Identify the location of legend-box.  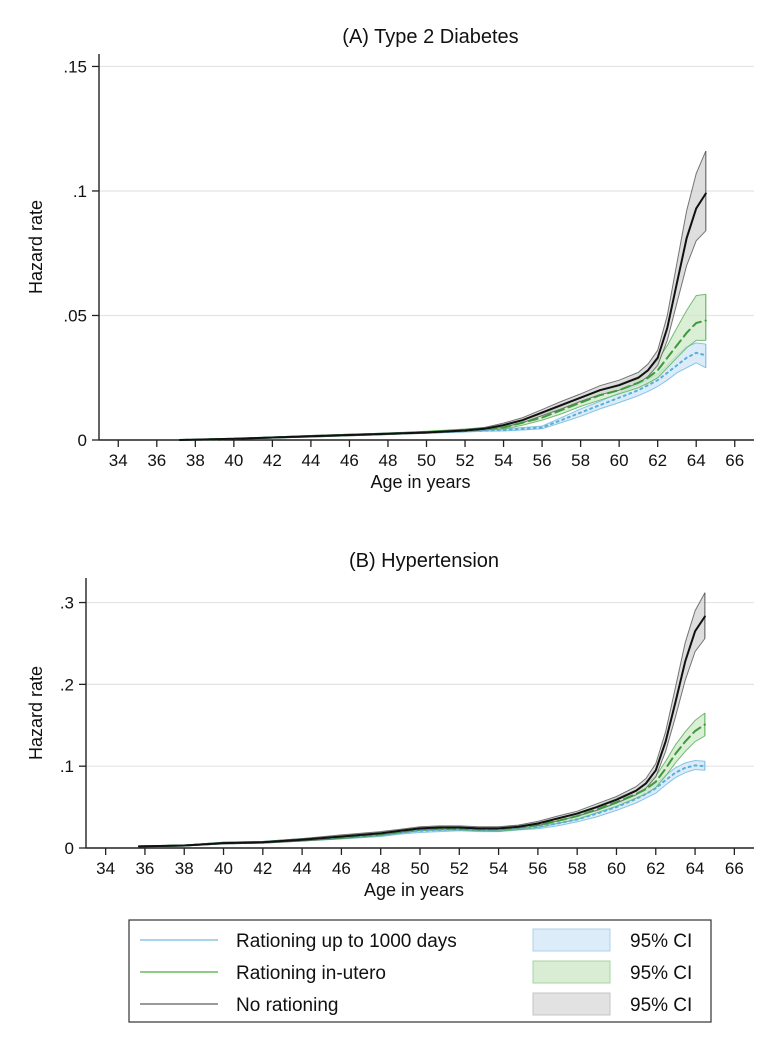
(420, 971).